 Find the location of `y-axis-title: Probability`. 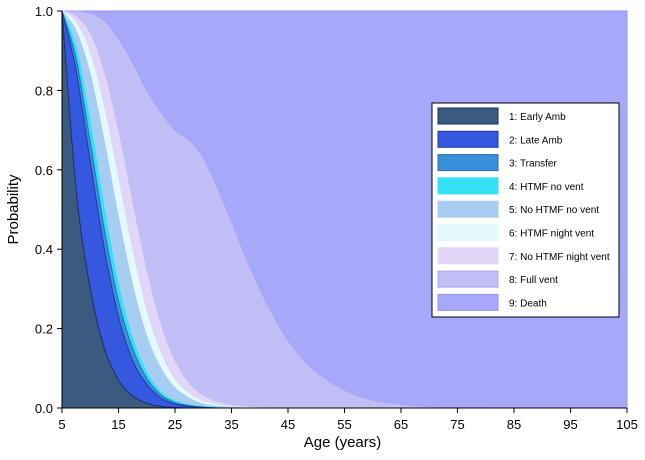

y-axis-title: Probability is located at coordinates (13, 209).